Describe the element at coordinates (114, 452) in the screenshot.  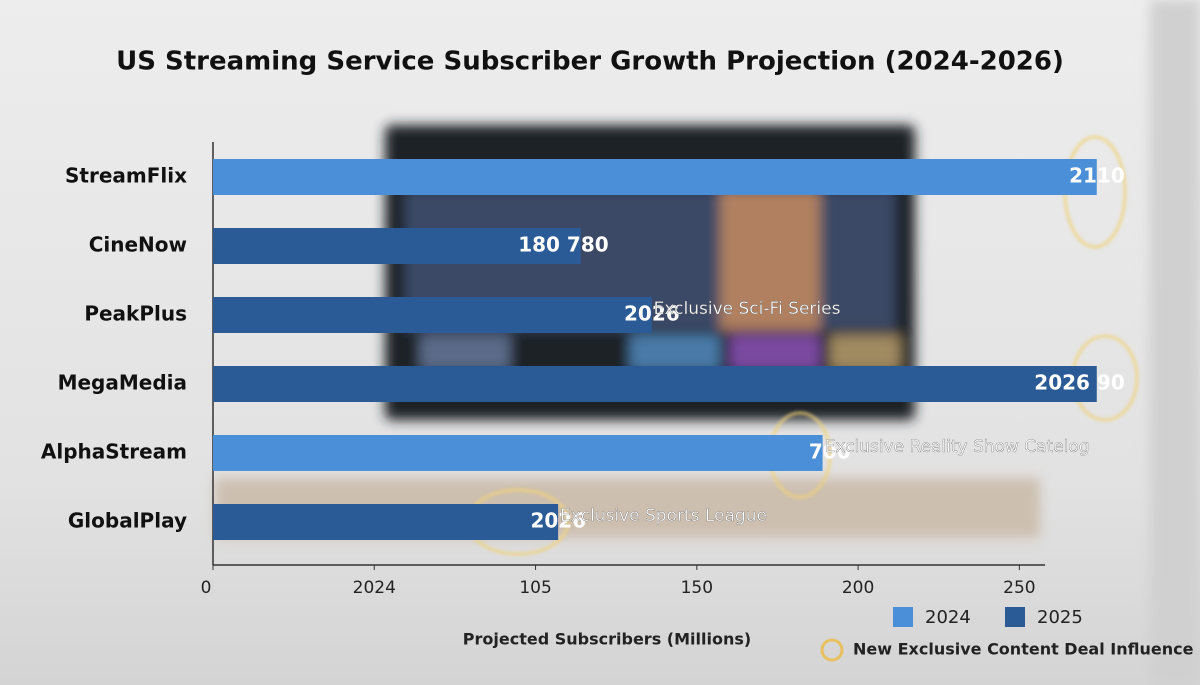
I see `category-label: AlphaStream` at that location.